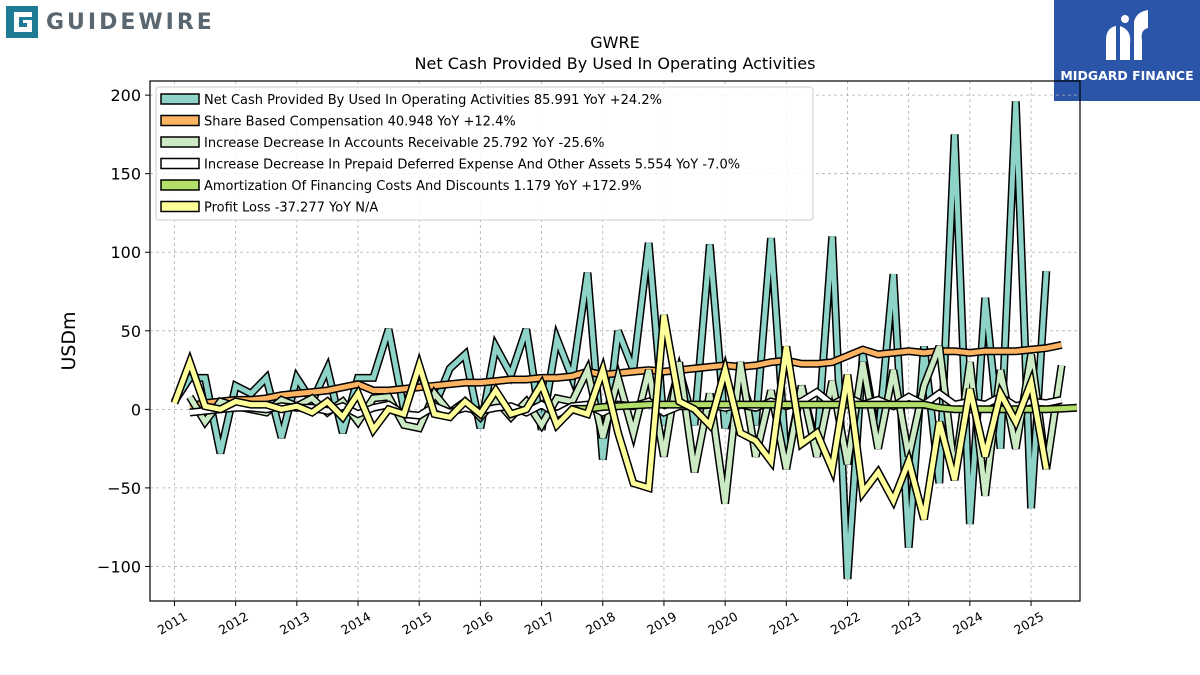 The width and height of the screenshot is (1200, 675). Describe the element at coordinates (69, 340) in the screenshot. I see `y-axis-label: USDm` at that location.